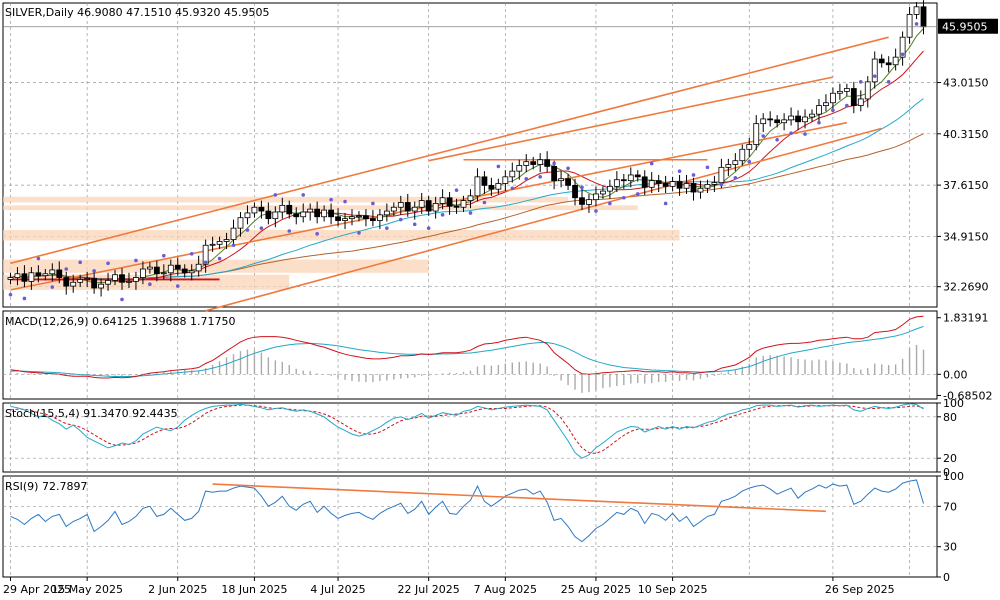  I want to click on price-tick-label: 32.2690, so click(966, 287).